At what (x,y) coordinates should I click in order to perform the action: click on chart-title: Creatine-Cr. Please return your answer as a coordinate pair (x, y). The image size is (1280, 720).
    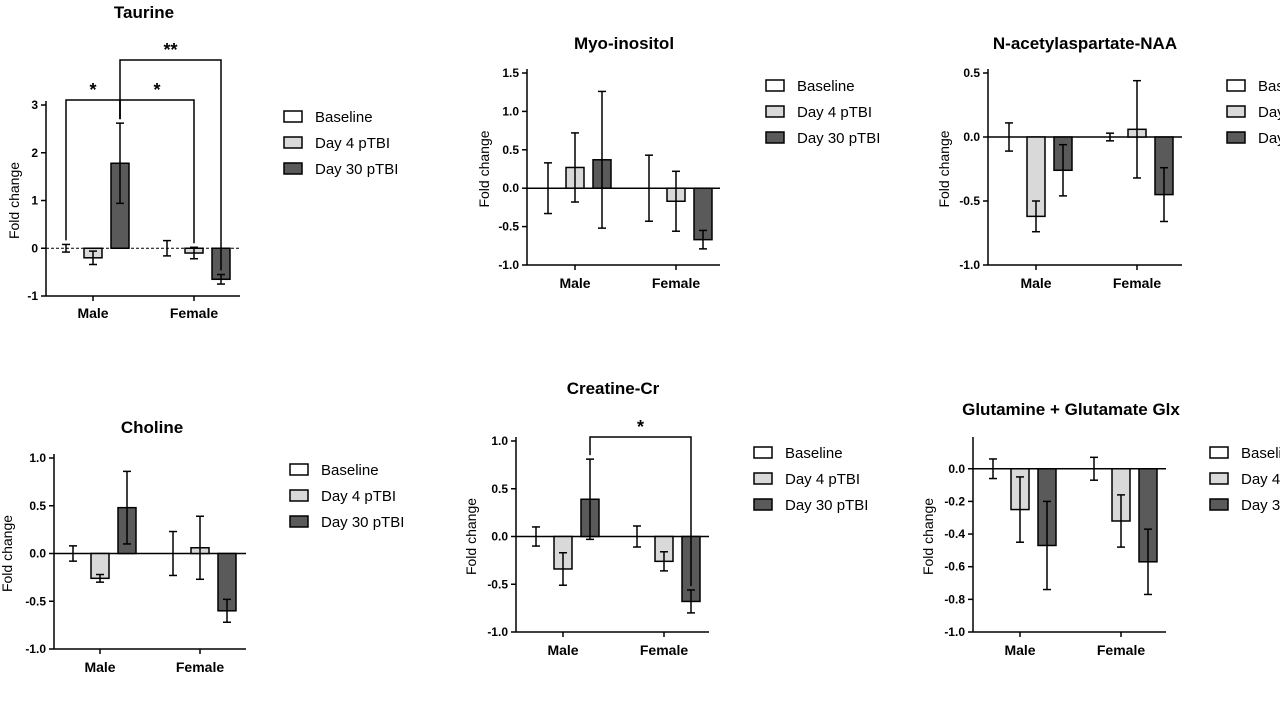
    Looking at the image, I should click on (613, 388).